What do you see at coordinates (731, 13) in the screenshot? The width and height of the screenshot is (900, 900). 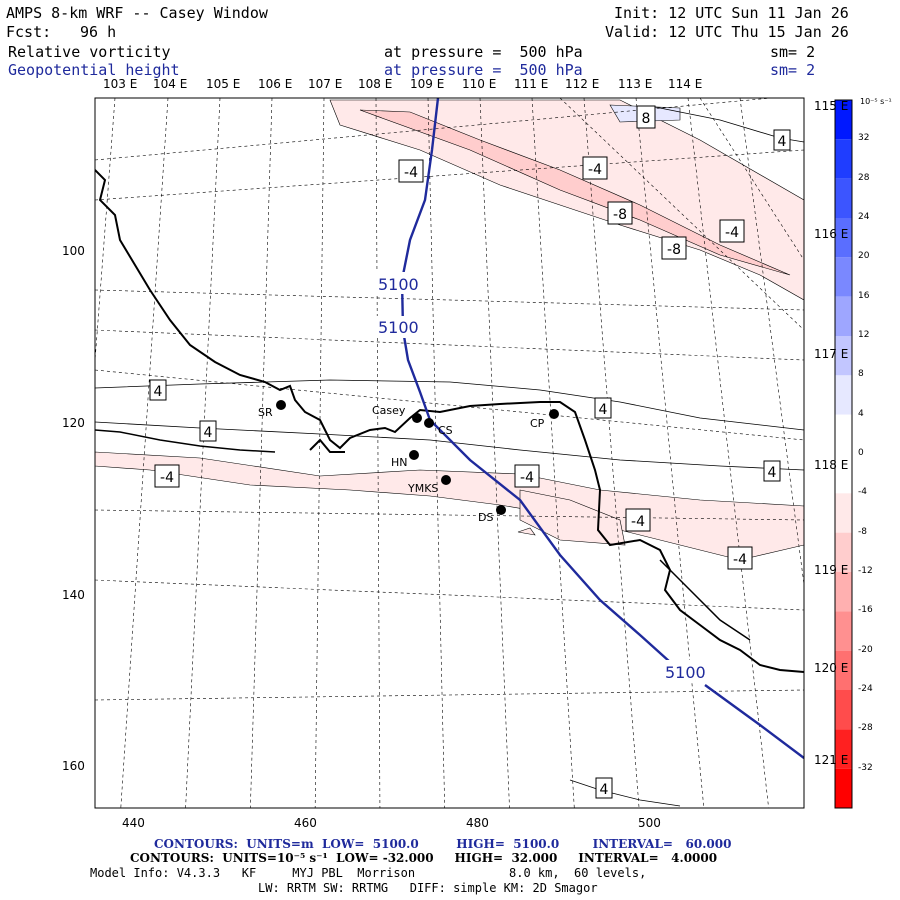 I see `init-time: Init: 12 UTC Sun 11 Jan 26` at bounding box center [731, 13].